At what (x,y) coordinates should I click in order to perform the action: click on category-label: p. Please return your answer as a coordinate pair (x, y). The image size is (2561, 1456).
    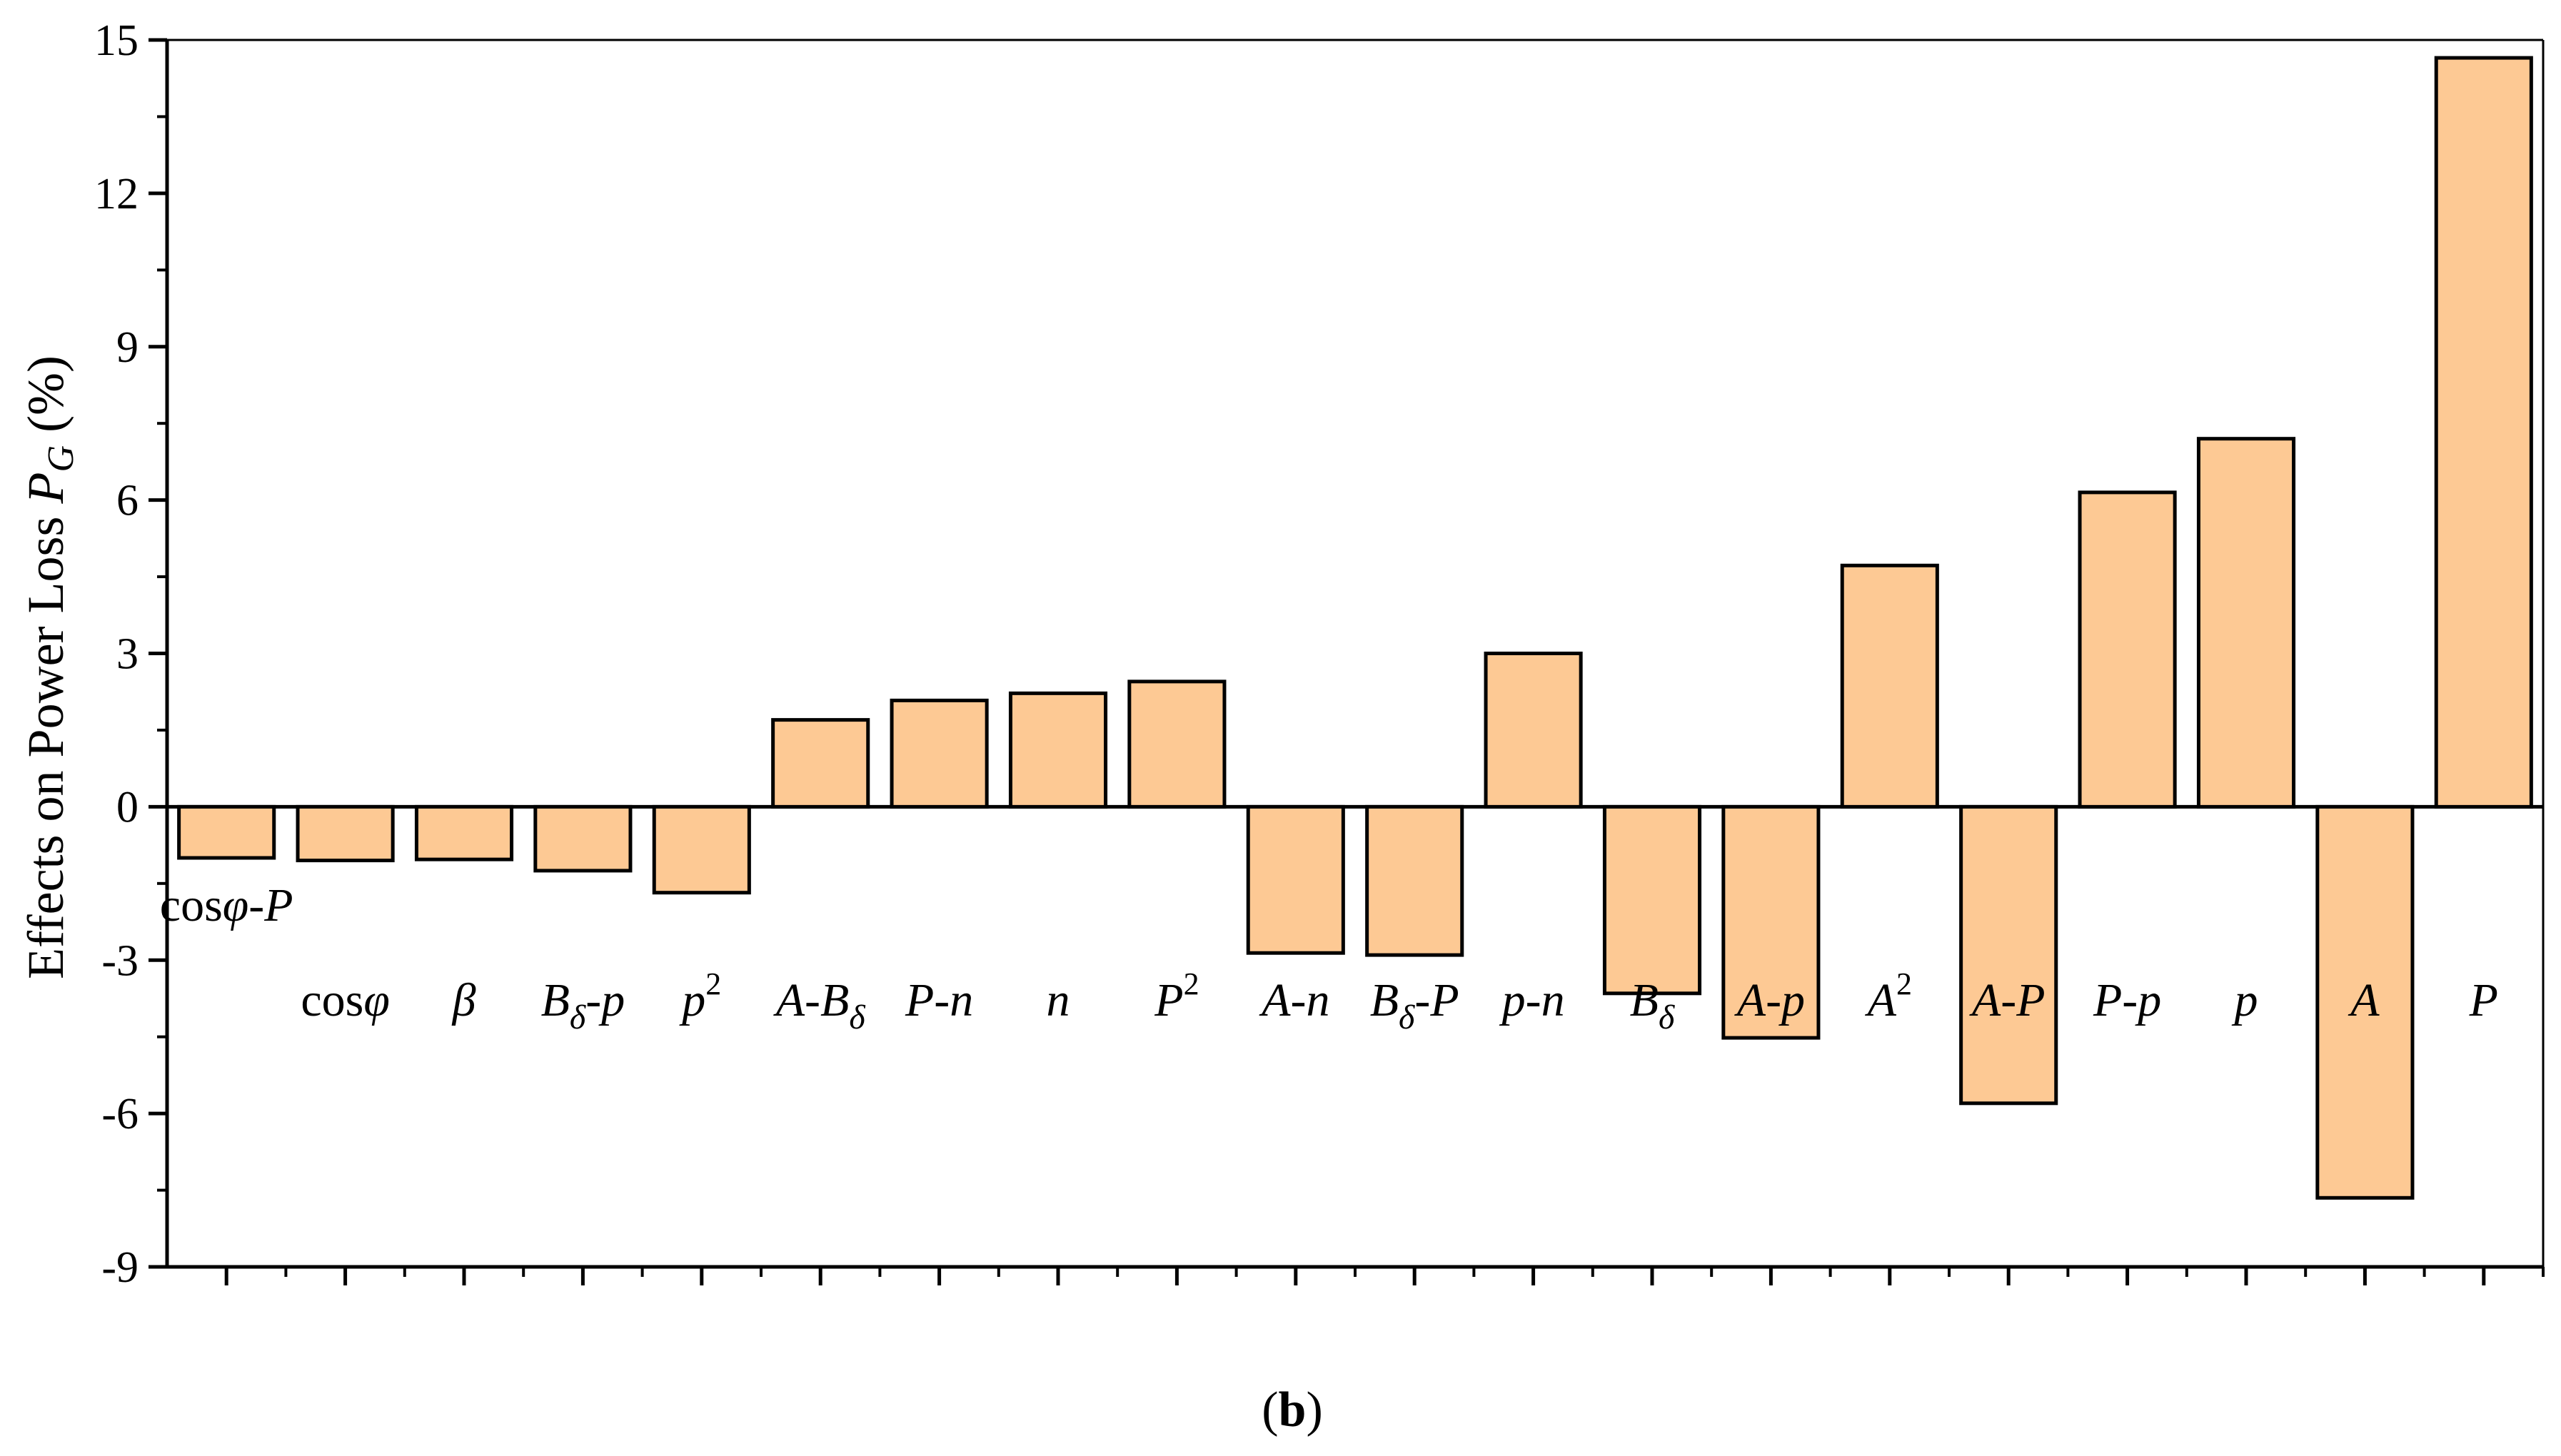
    Looking at the image, I should click on (2245, 1000).